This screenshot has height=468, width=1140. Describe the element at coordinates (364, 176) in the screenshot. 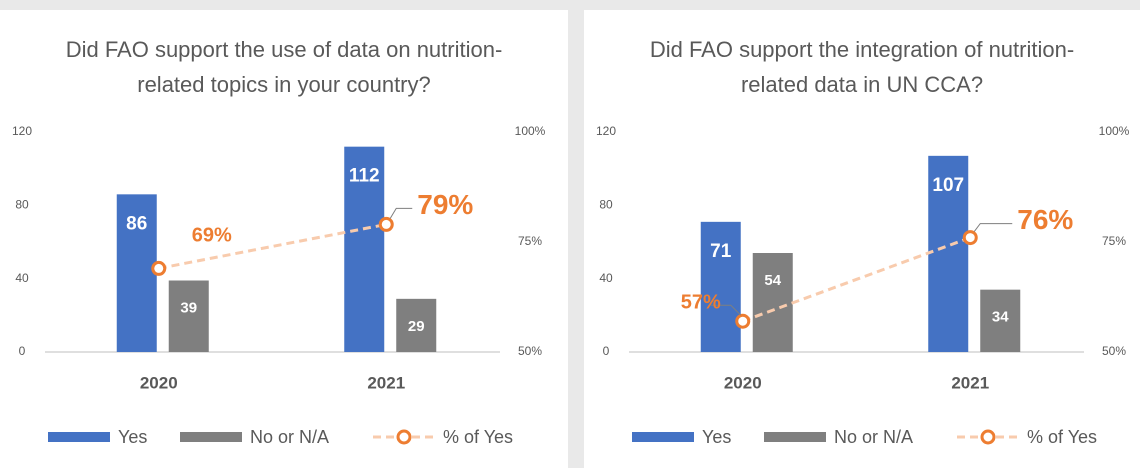

I see `data-label: 112` at that location.